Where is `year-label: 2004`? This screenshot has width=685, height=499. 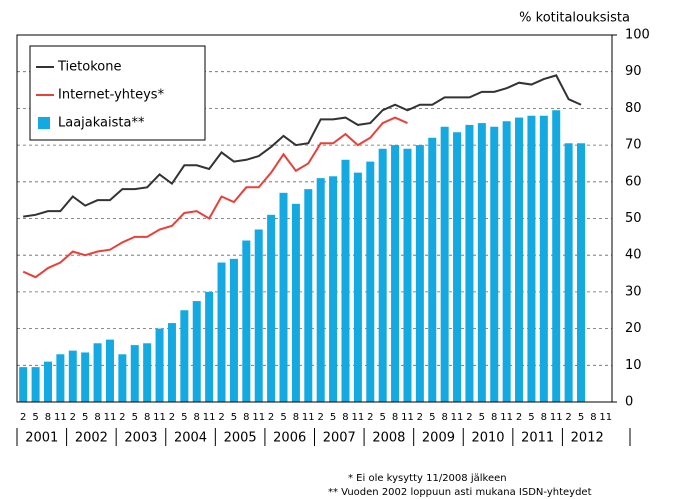
year-label: 2004 is located at coordinates (190, 438).